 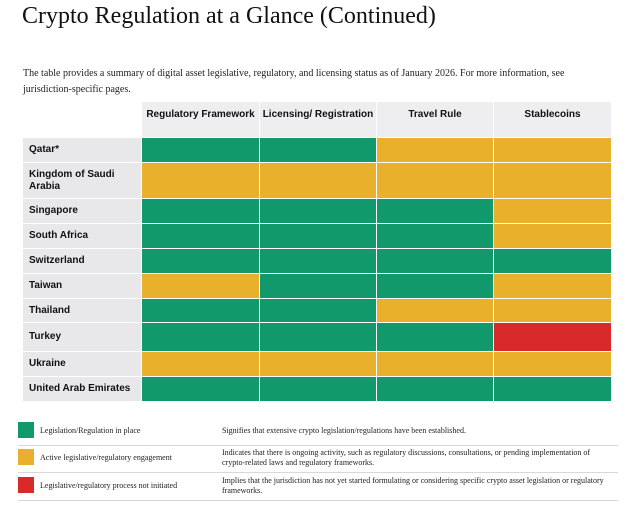 I want to click on column-header: Stablecoins, so click(x=552, y=119).